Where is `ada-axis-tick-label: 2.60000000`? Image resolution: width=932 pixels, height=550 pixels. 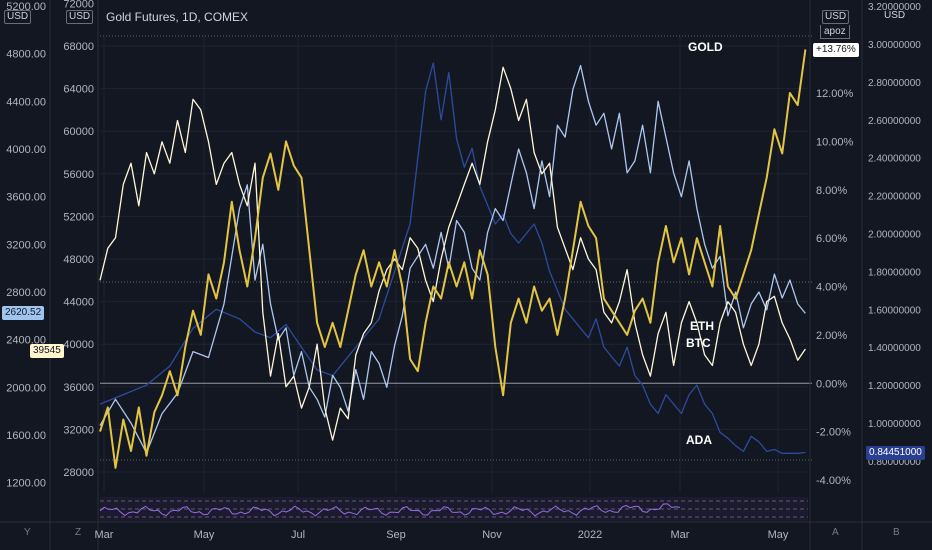 ada-axis-tick-label: 2.60000000 is located at coordinates (894, 121).